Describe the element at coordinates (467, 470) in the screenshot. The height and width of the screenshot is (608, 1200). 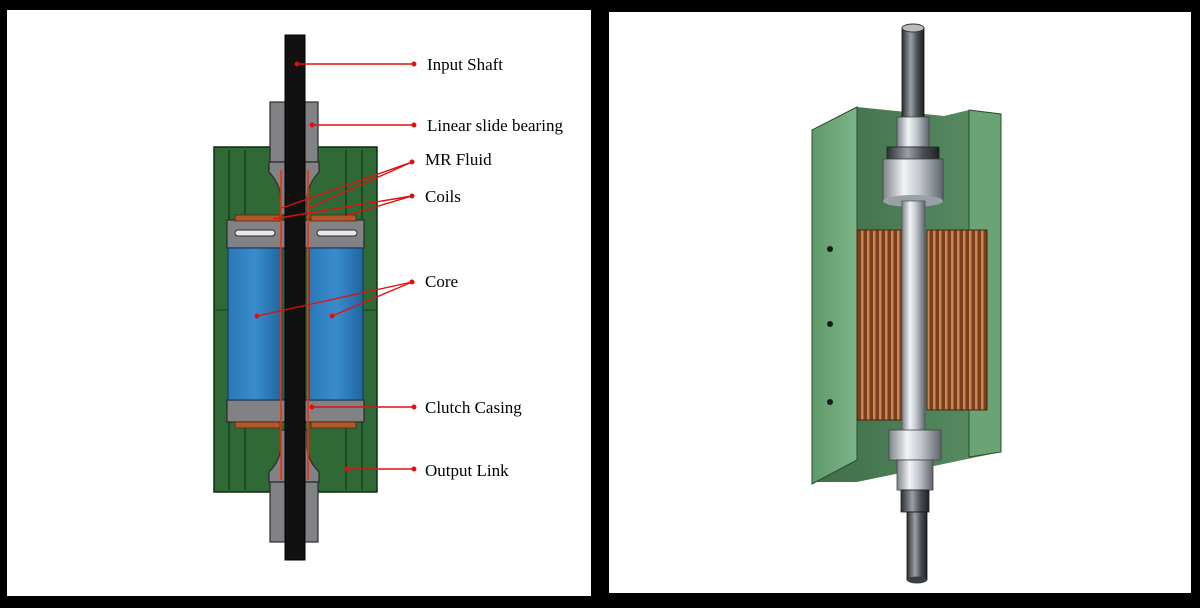
I see `label-output-link: Output Link` at that location.